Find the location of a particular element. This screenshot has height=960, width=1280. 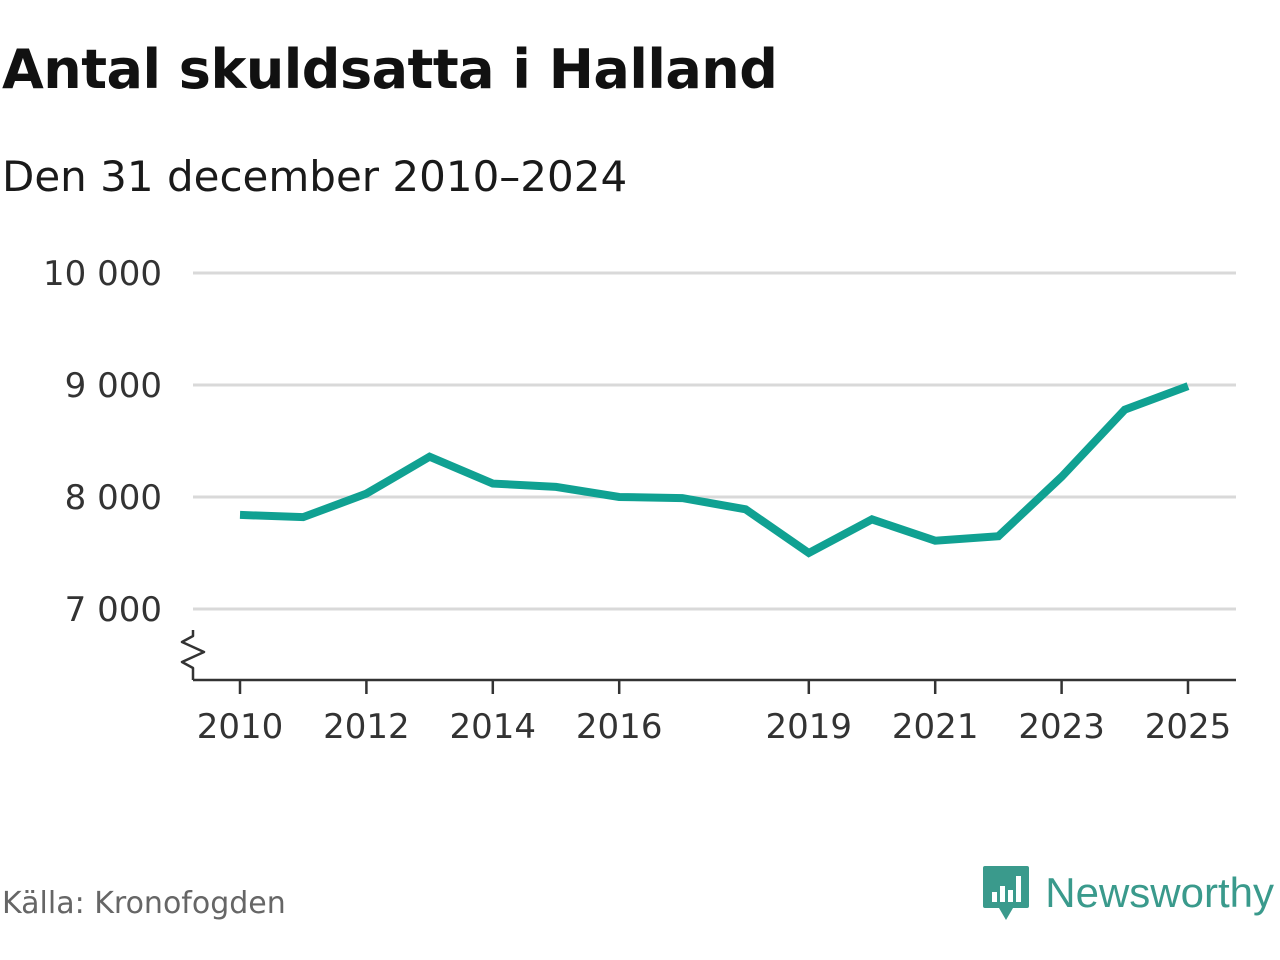

y-axis-tick-labels: 7 000 8 000 9 000 10 000 is located at coordinates (102, 442).